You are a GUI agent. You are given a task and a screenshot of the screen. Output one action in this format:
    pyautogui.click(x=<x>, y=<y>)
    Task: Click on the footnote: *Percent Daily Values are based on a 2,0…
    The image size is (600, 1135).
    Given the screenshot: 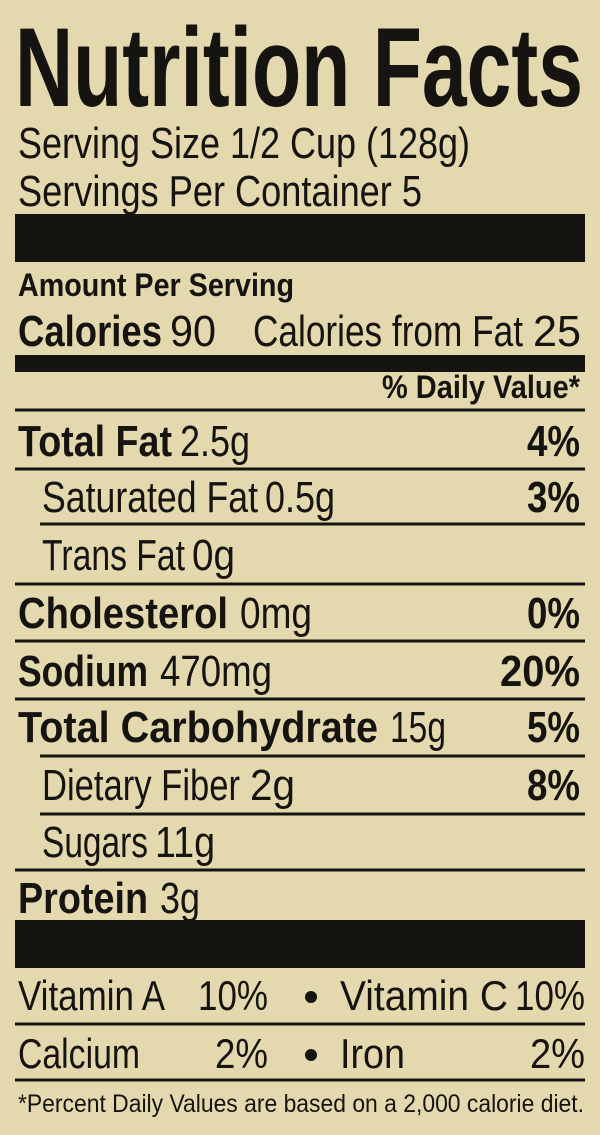 What is the action you would take?
    pyautogui.click(x=301, y=1104)
    